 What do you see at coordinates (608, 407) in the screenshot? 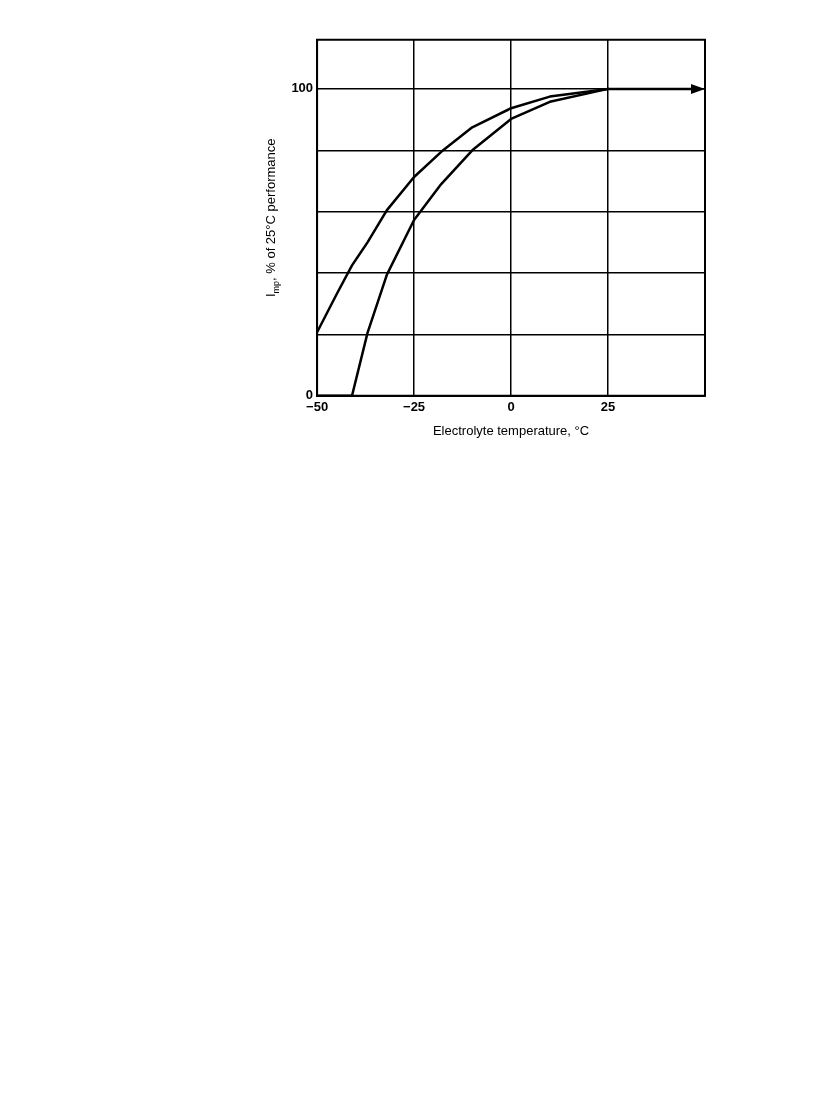
I see `x-tick-label: 25` at bounding box center [608, 407].